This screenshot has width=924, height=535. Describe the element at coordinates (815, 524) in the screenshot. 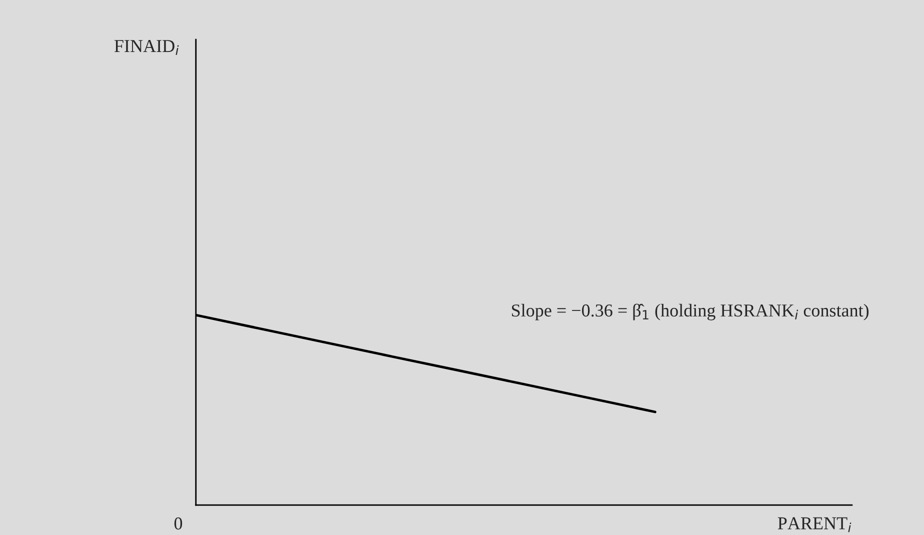

I see `x-axis-title: PARENT$_{i}$` at that location.